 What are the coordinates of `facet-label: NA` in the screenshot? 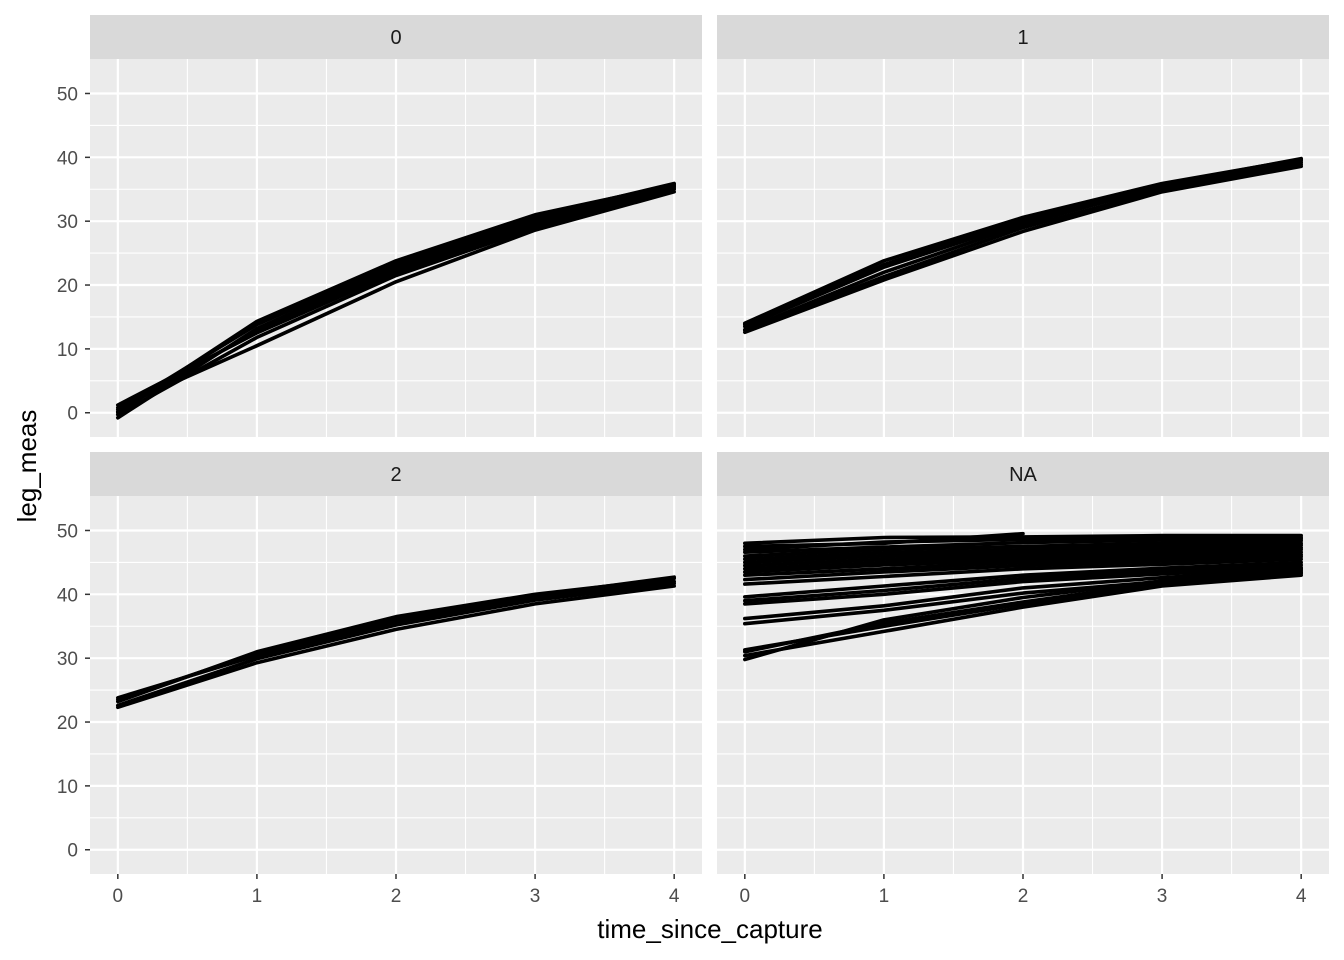 It's located at (1023, 475).